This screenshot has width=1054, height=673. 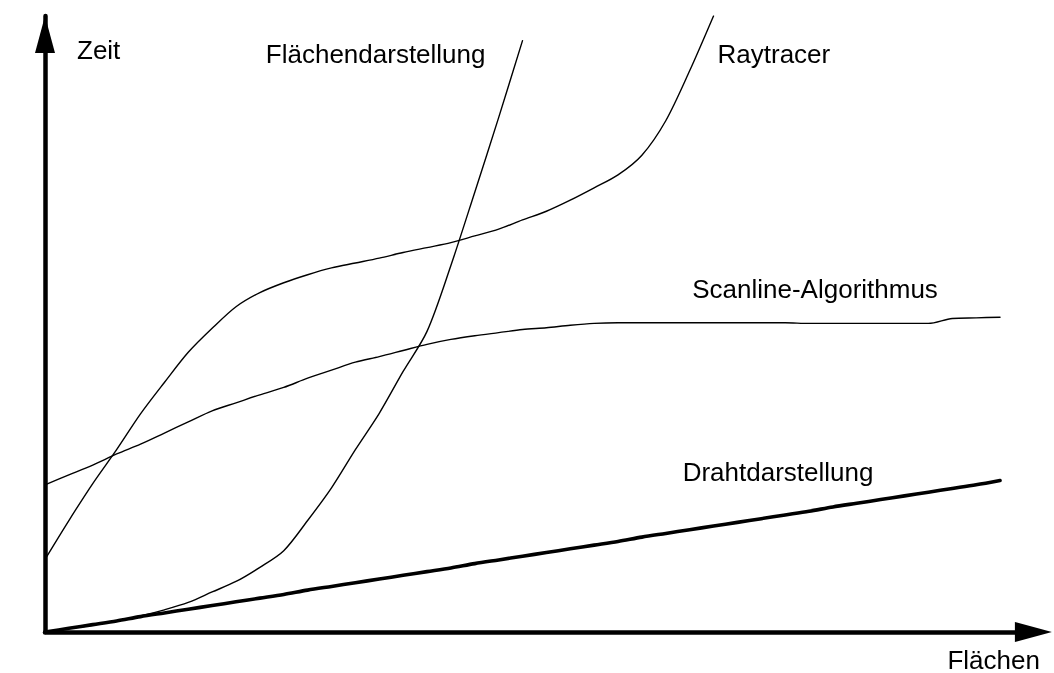 What do you see at coordinates (778, 472) in the screenshot?
I see `series-label: Drahtdarstellung` at bounding box center [778, 472].